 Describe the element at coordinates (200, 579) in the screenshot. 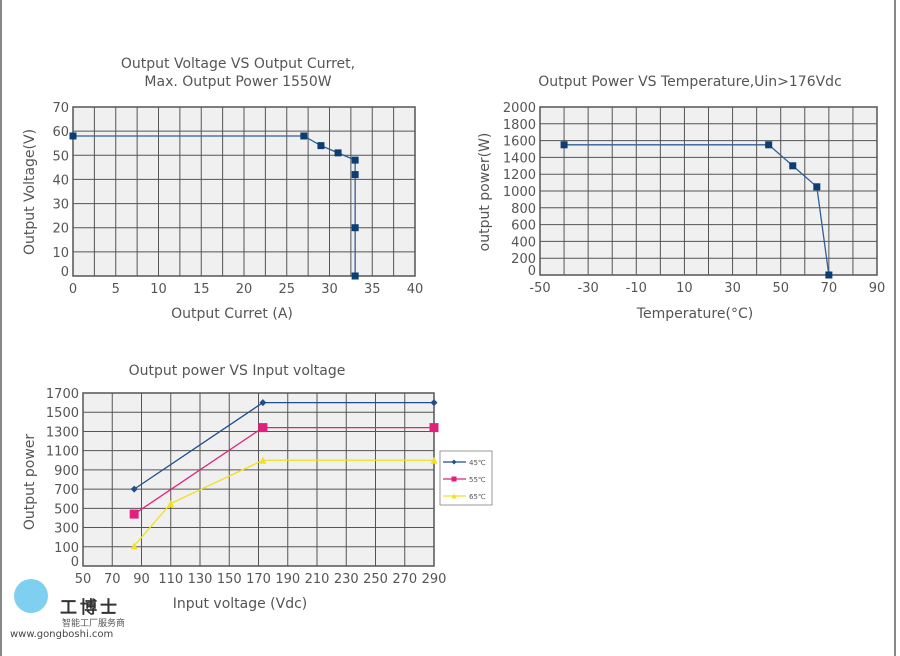

I see `x-tick-label: 130` at that location.